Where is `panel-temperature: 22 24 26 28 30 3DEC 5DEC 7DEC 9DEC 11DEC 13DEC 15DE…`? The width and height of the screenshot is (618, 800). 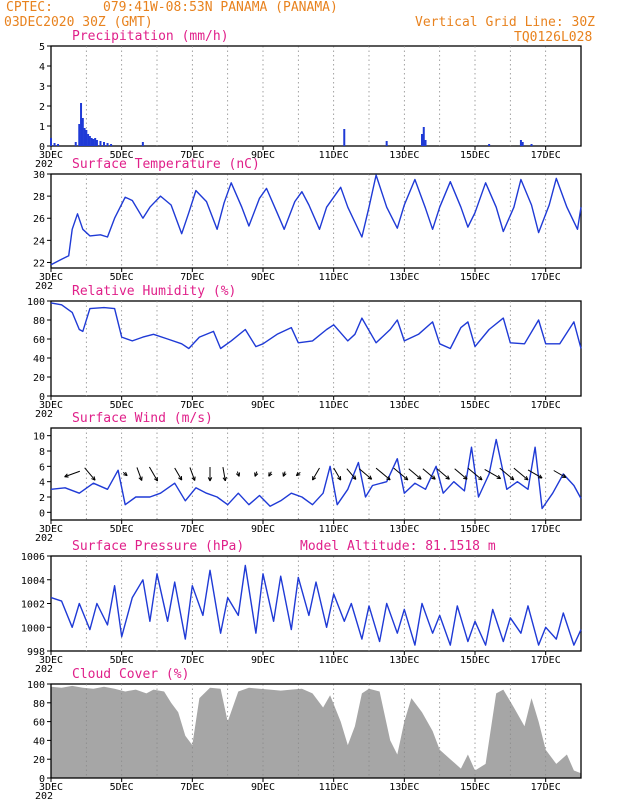 panel-temperature: 22 24 26 28 30 3DEC 5DEC 7DEC 9DEC 11DEC 13DEC 15DE… is located at coordinates (307, 224).